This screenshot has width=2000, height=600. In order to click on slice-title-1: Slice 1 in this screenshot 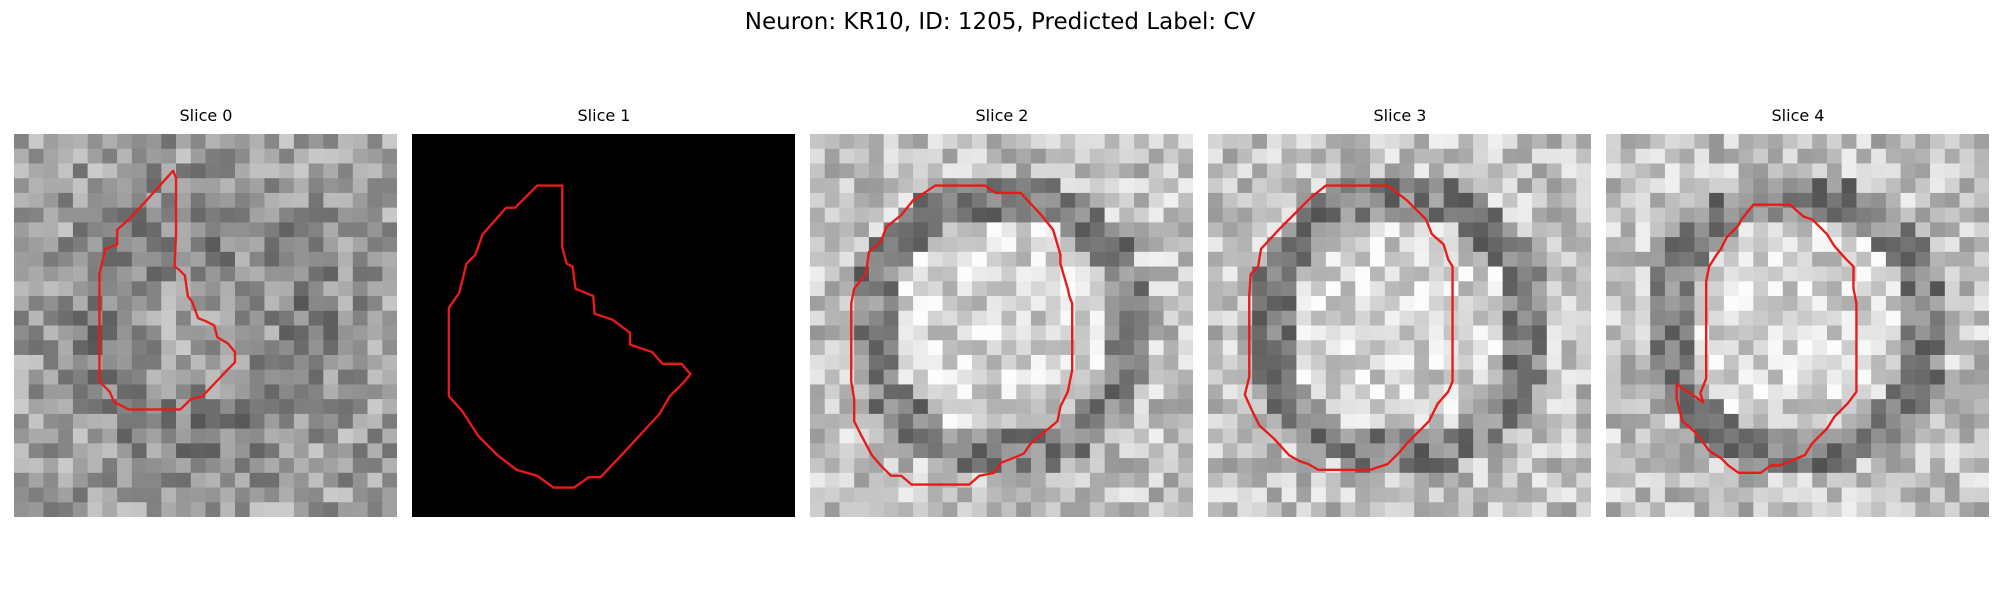, I will do `click(604, 115)`.